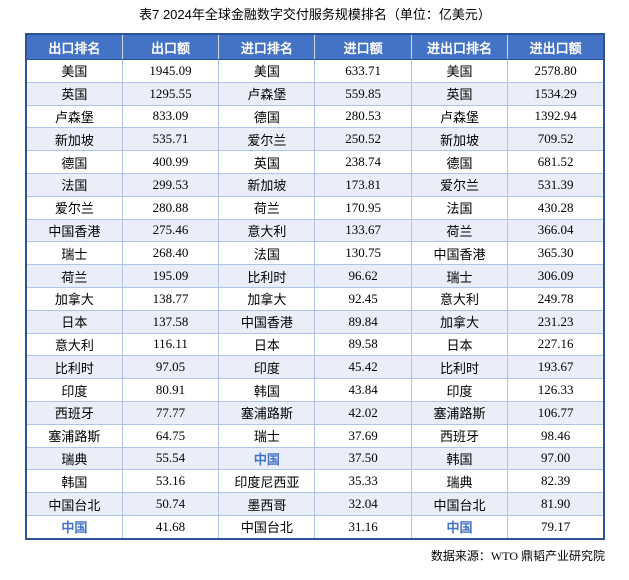 Image resolution: width=629 pixels, height=580 pixels. I want to click on table-row: 新加坡 535.71 爱尔兰 250.52 新加坡 709.52, so click(315, 139).